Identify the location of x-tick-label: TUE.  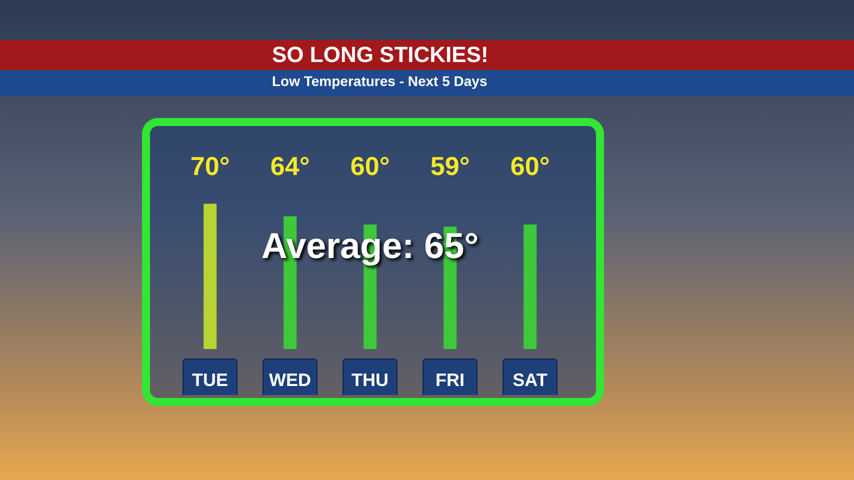
(210, 380).